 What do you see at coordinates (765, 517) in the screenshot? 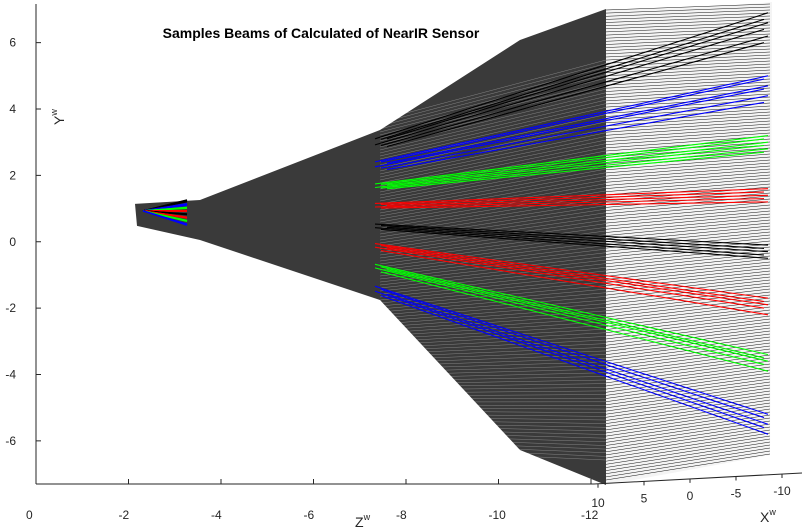
I see `x2-axis-label-main: X` at bounding box center [765, 517].